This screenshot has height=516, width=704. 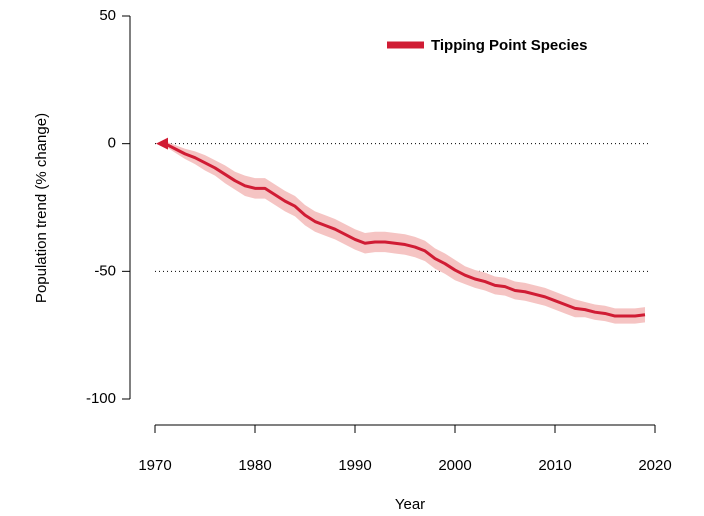 What do you see at coordinates (101, 398) in the screenshot?
I see `y-tick-label: -100` at bounding box center [101, 398].